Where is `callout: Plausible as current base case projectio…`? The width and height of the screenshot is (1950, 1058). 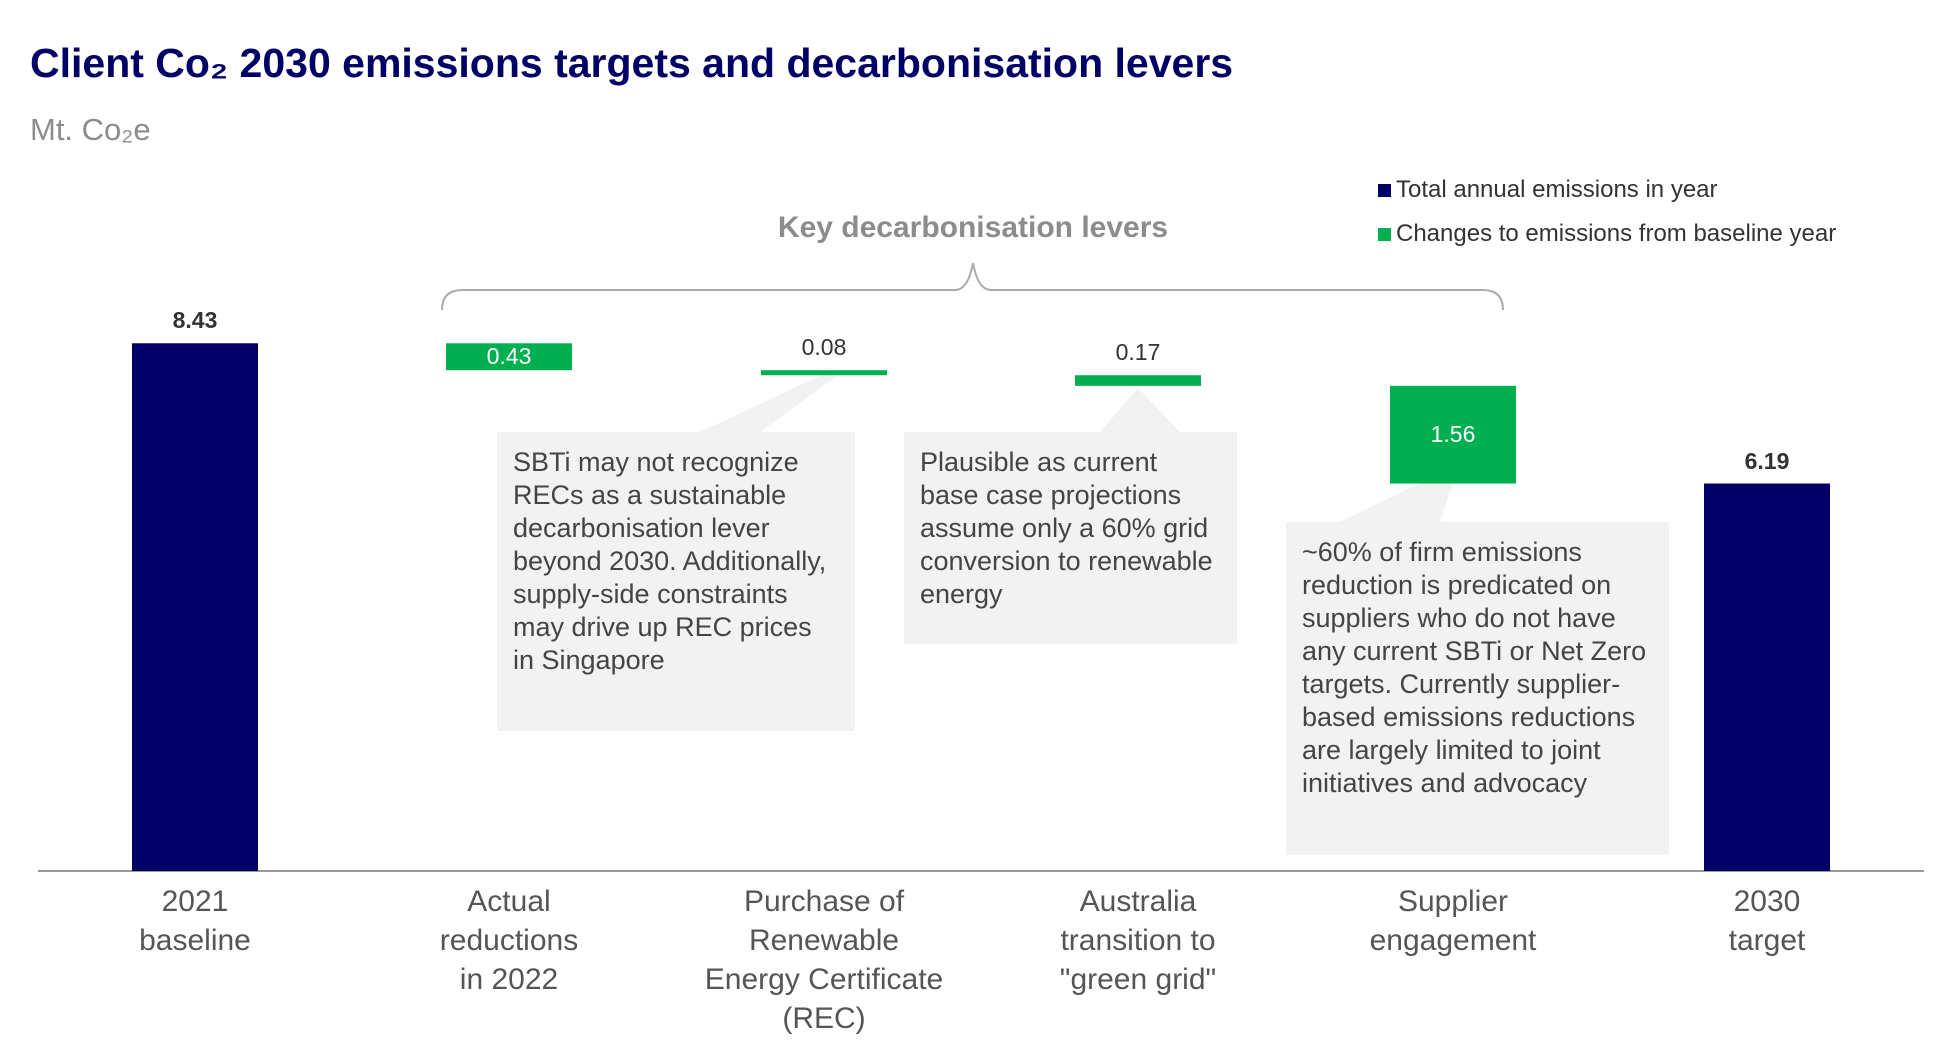 callout: Plausible as current base case projectio… is located at coordinates (1070, 538).